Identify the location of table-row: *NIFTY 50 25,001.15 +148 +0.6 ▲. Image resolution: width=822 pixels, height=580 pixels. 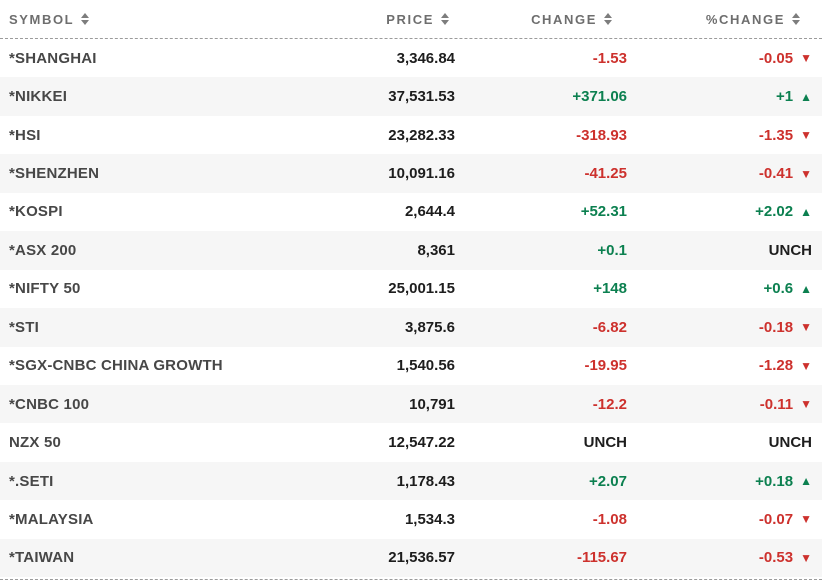
(411, 289).